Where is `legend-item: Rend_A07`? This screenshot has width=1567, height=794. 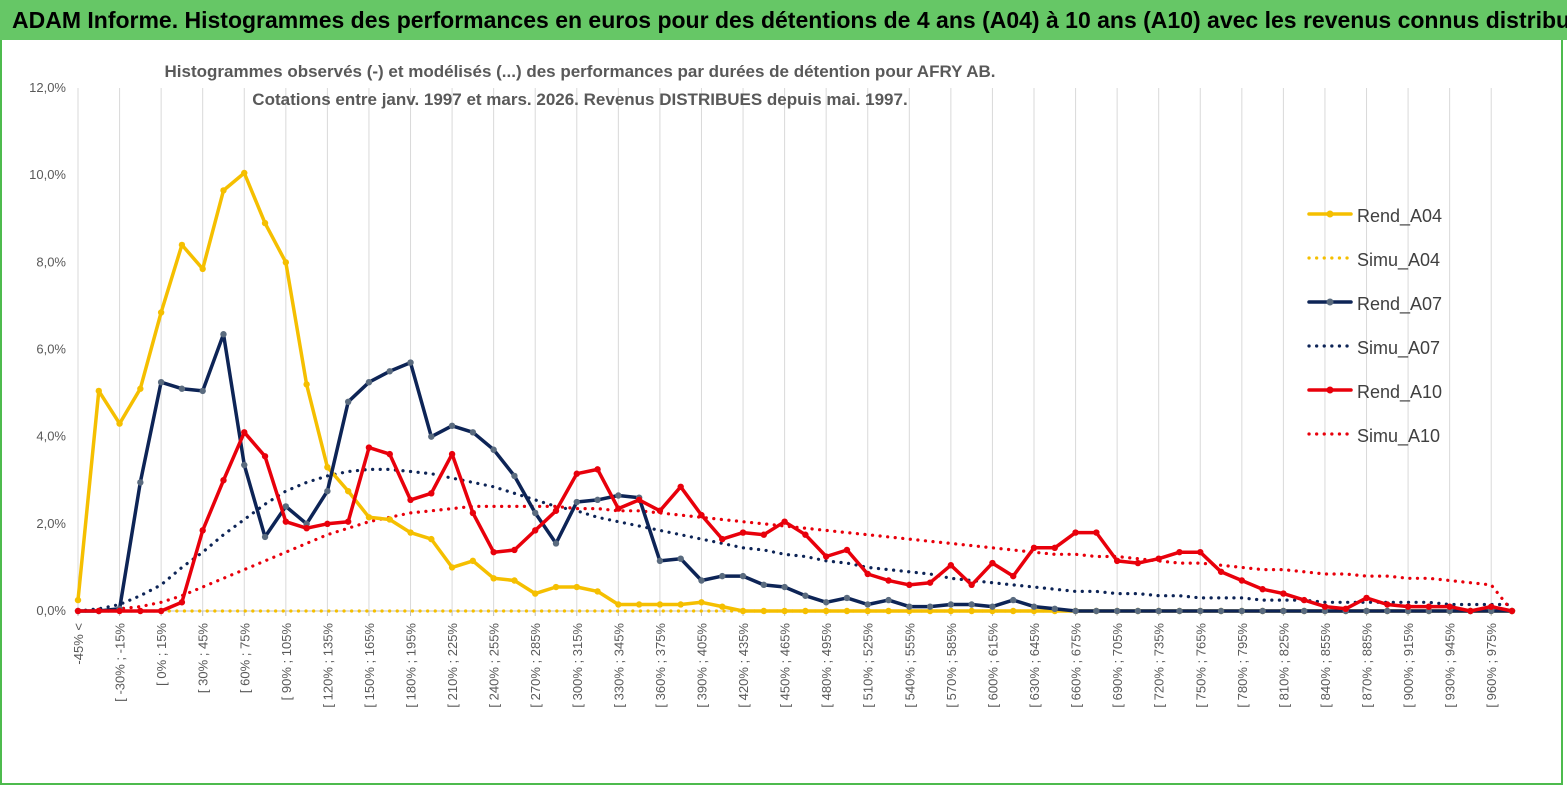
legend-item: Rend_A07 is located at coordinates (1405, 310).